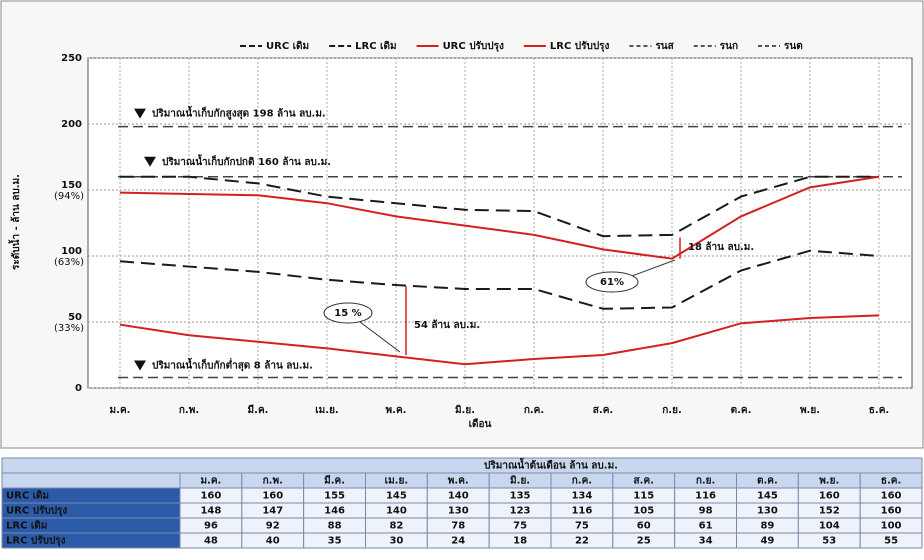 Image resolution: width=924 pixels, height=560 pixels. I want to click on table-value: 24, so click(458, 541).